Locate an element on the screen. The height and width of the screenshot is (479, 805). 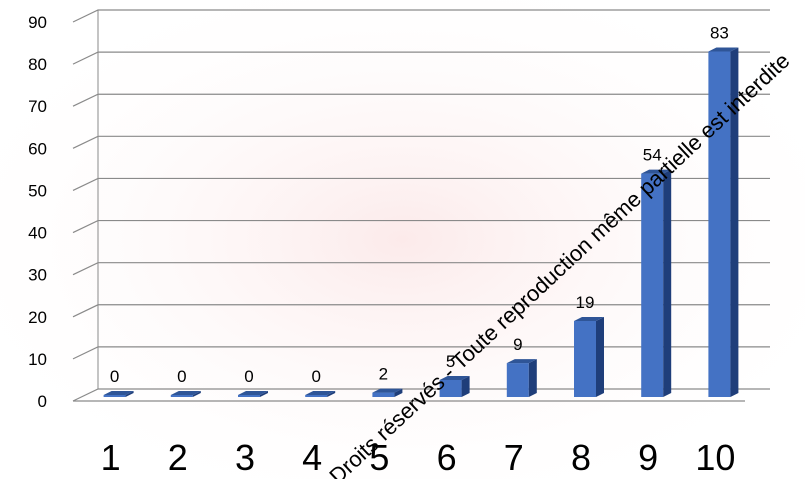
x-tick-label: 8 is located at coordinates (581, 457).